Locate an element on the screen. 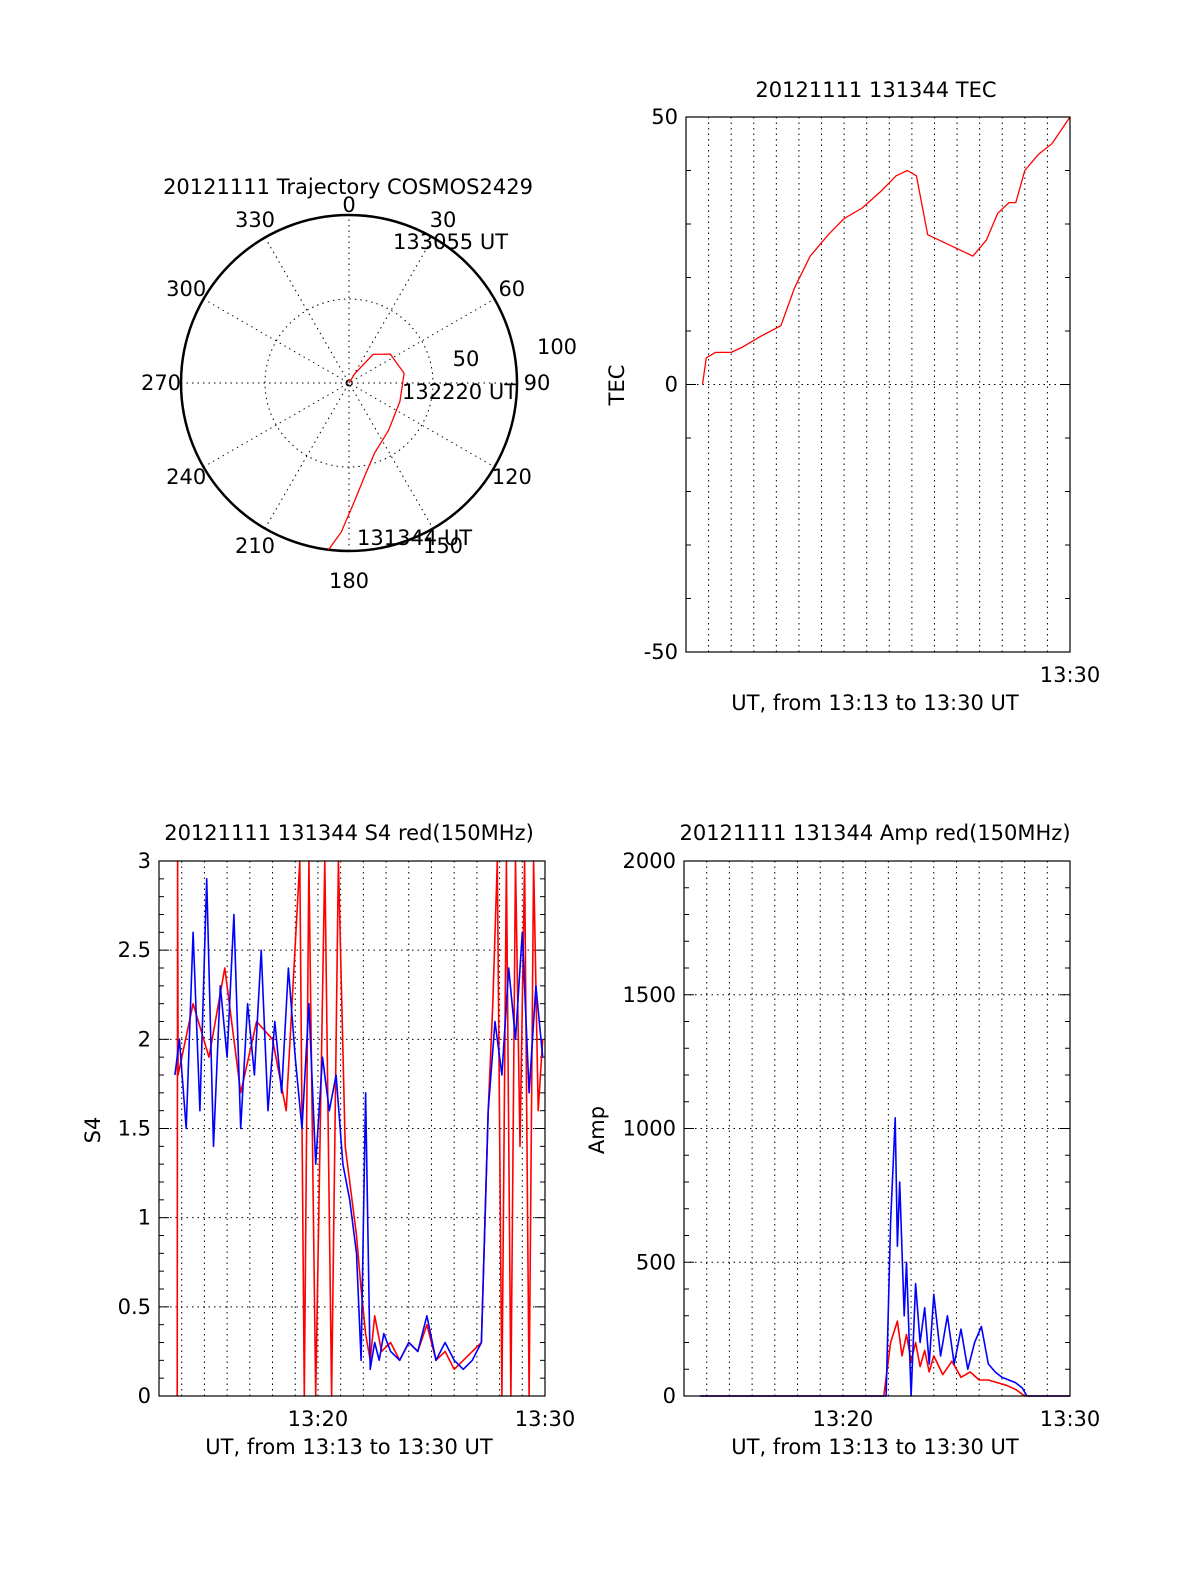 This screenshot has height=1575, width=1200. trajectory-time-label: 131344 UT is located at coordinates (414, 538).